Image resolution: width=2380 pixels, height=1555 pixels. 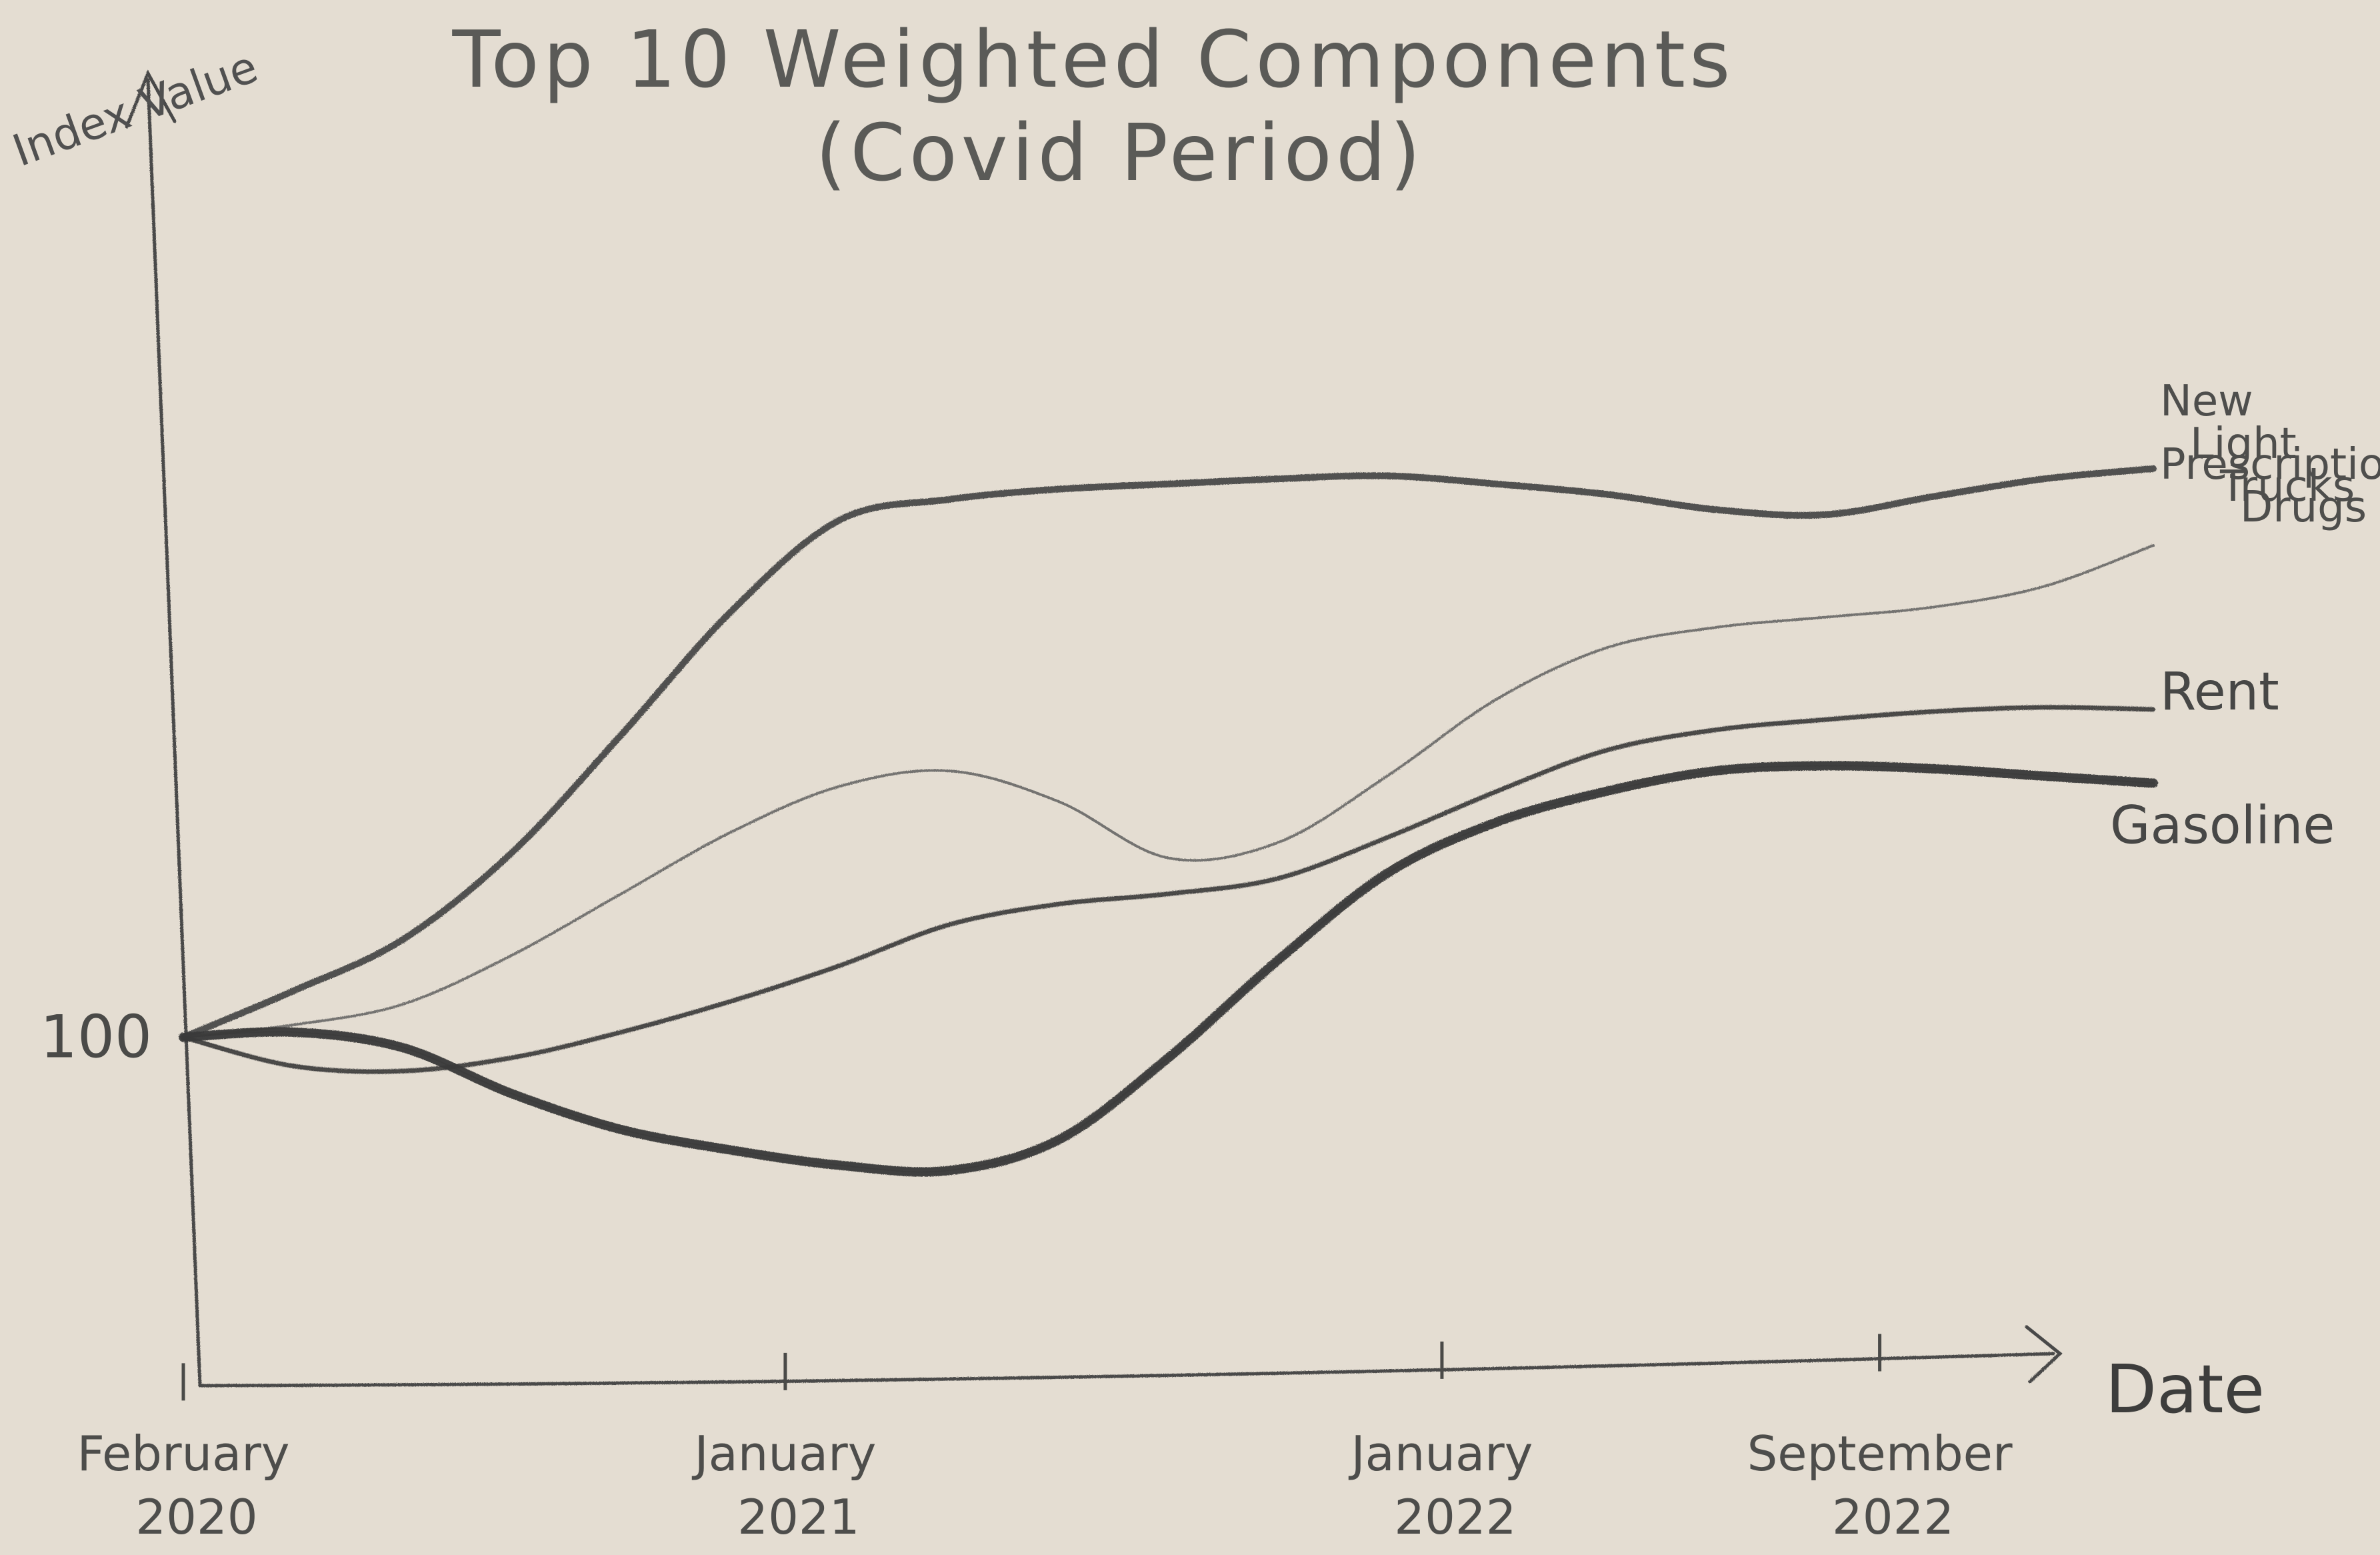 I want to click on y-axis-label: Index Value, so click(x=135, y=109).